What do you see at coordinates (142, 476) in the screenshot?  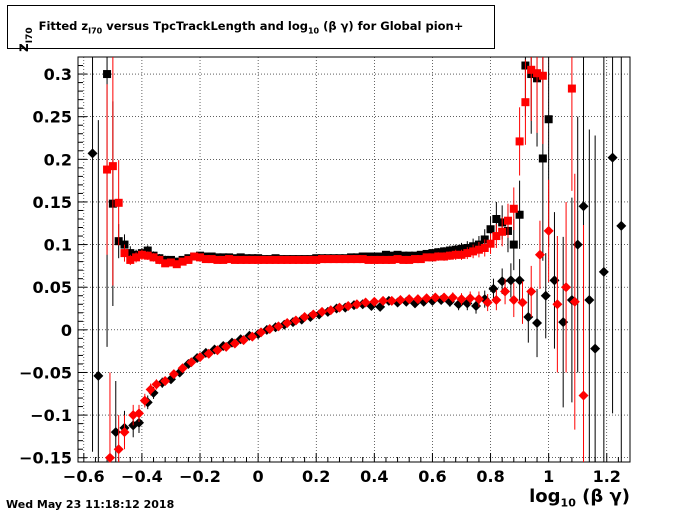 I see `x-tick-label: −0.4` at bounding box center [142, 476].